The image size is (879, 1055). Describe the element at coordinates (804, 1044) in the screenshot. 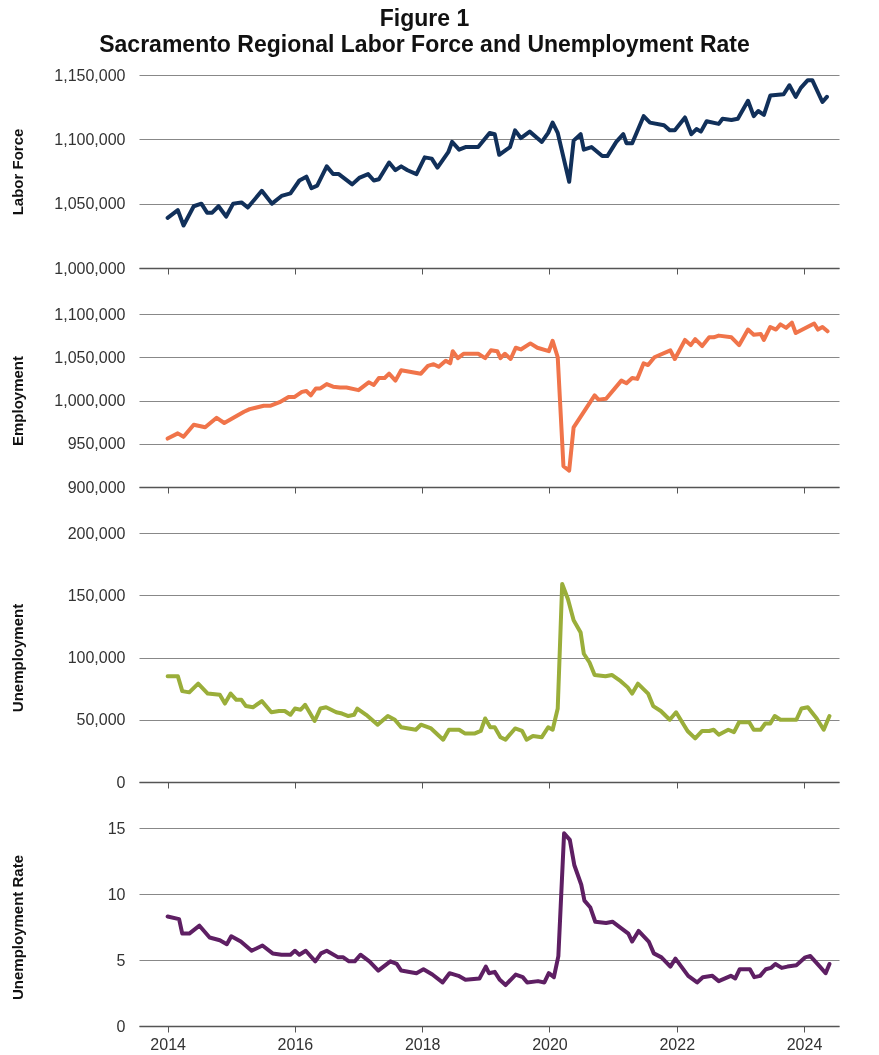

I see `x-tick-label: 2024` at that location.